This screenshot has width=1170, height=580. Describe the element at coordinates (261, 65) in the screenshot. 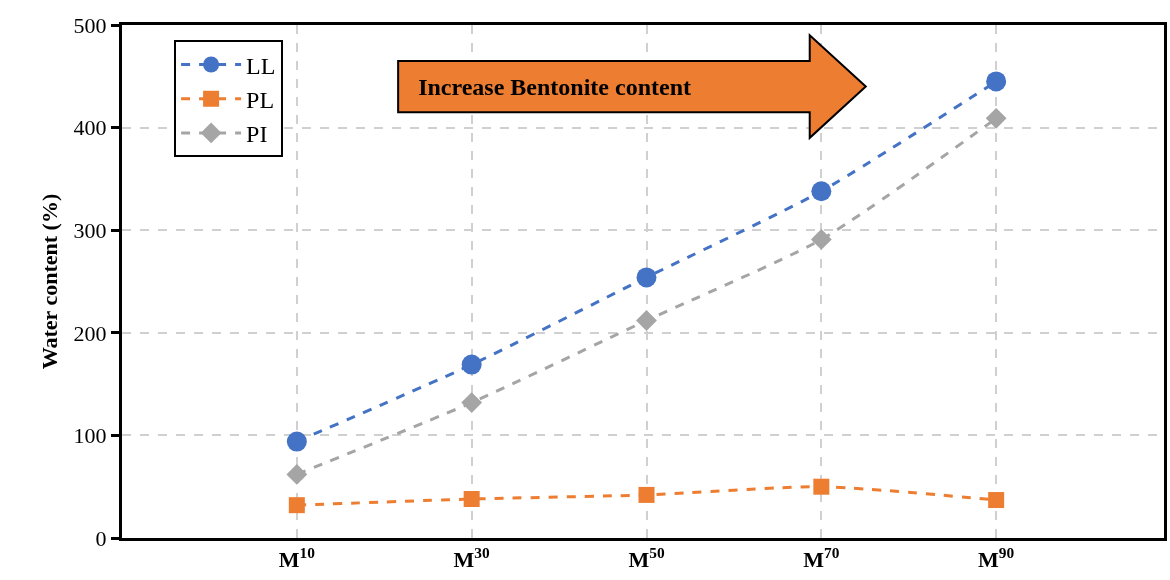

I see `legend-label: LL` at that location.